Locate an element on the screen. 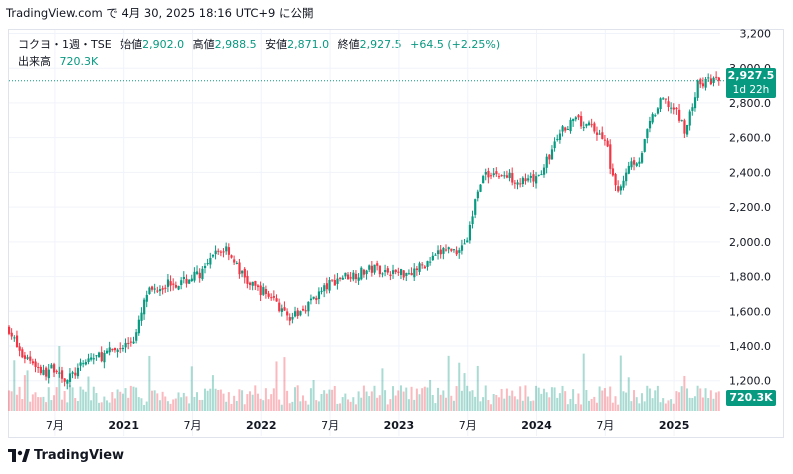  bar-countdown: 1d 22h is located at coordinates (751, 90).